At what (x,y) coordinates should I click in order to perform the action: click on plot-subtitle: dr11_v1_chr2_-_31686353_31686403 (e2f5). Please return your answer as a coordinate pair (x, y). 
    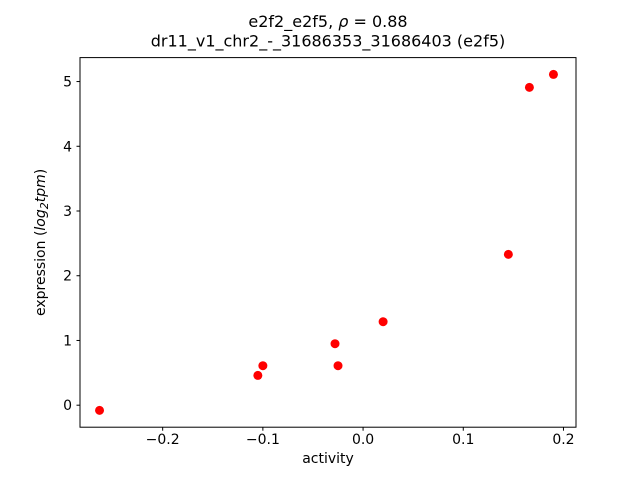
    Looking at the image, I should click on (328, 42).